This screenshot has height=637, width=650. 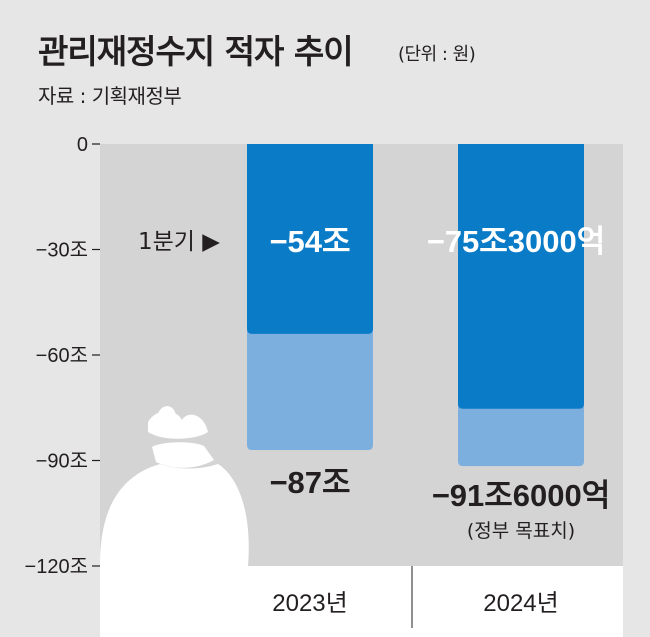 What do you see at coordinates (196, 51) in the screenshot?
I see `chart-title: 관리재정수지 적자 추이` at bounding box center [196, 51].